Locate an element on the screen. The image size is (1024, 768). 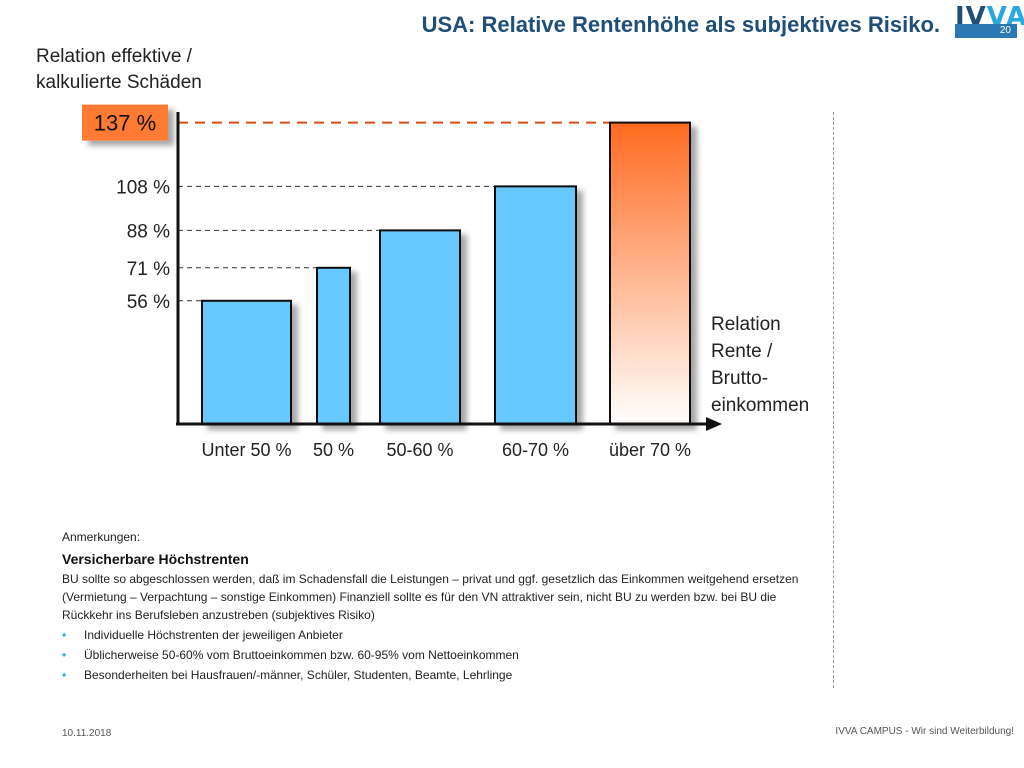
page-number: 20 is located at coordinates (986, 31).